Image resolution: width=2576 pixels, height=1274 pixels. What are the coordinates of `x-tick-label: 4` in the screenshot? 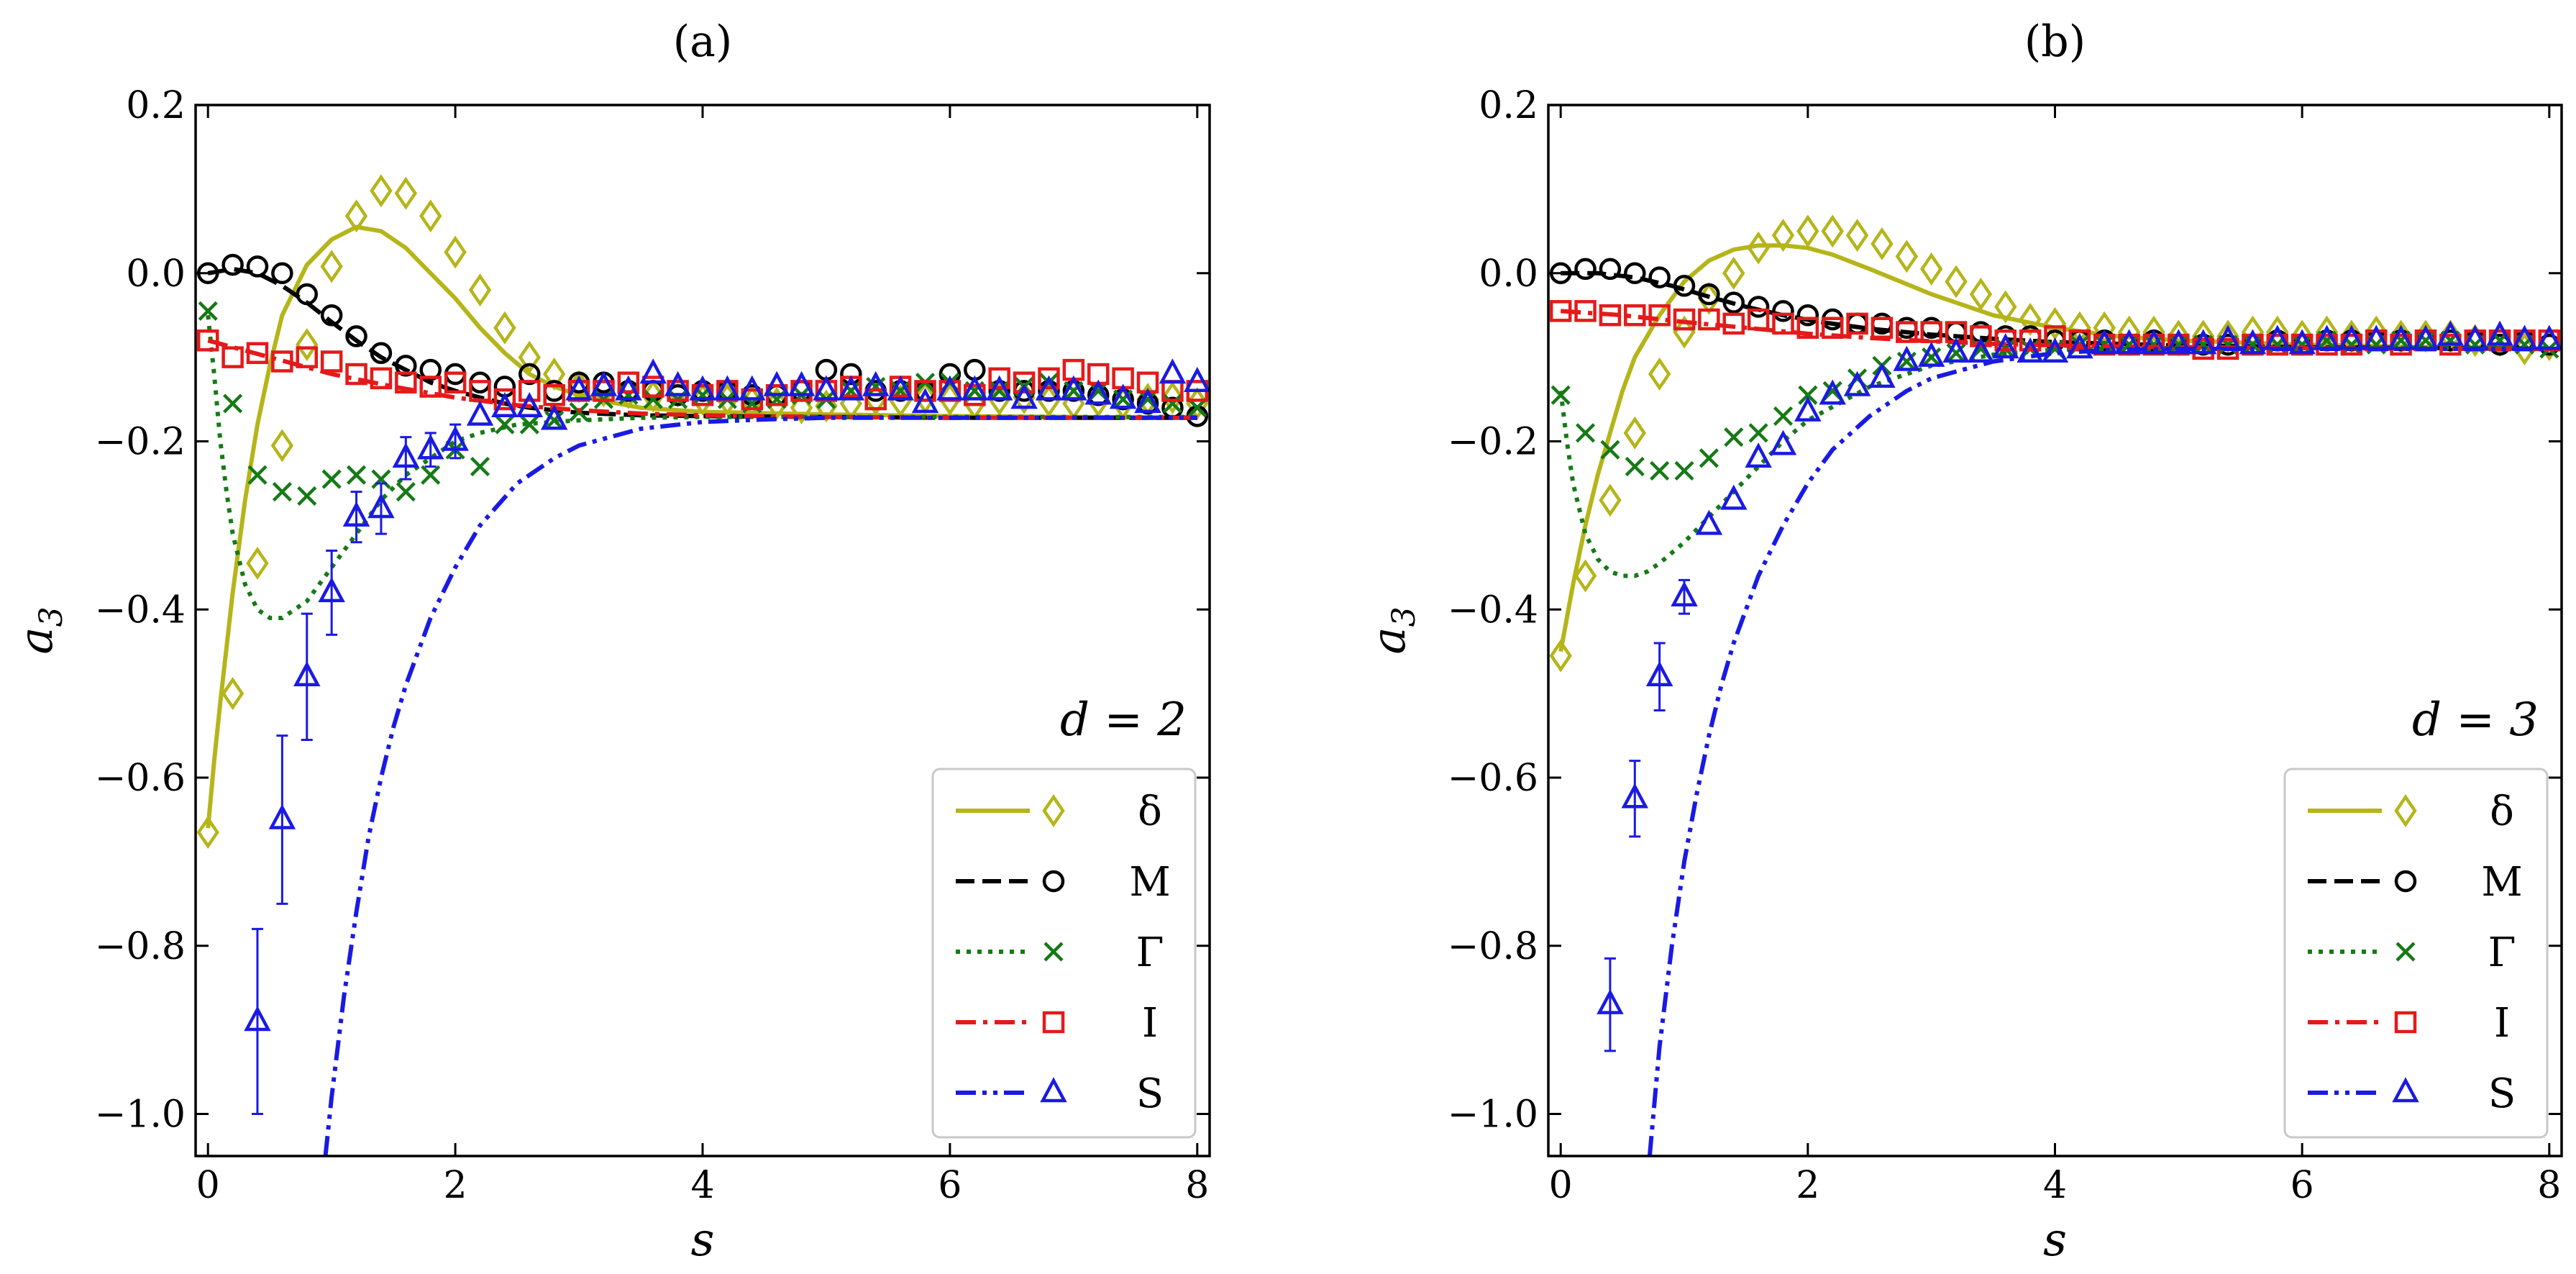 It's located at (2055, 1185).